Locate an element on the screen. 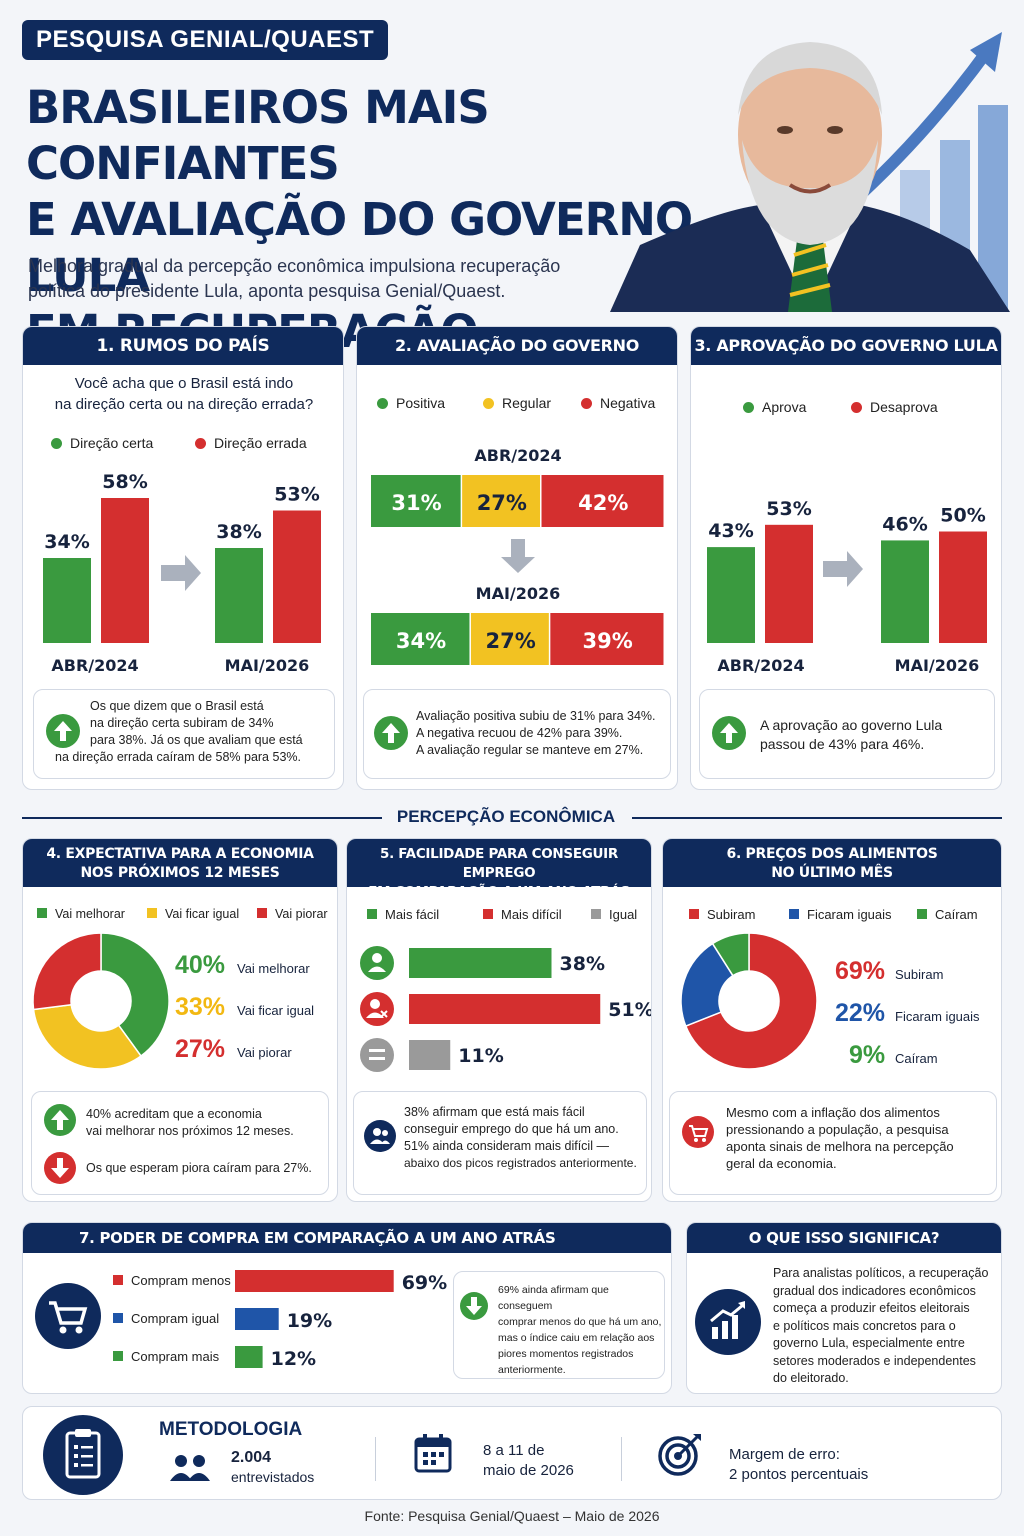 The height and width of the screenshot is (1536, 1024). bar-abr-2024-errada is located at coordinates (125, 570).